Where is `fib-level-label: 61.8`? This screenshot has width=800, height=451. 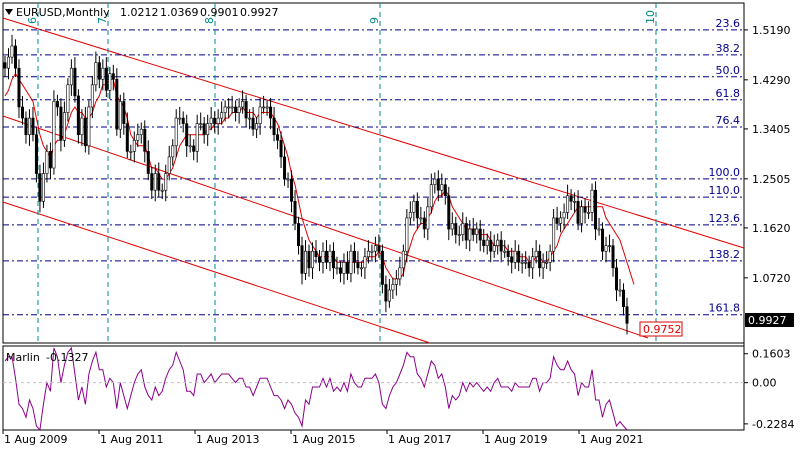 fib-level-label: 61.8 is located at coordinates (728, 93).